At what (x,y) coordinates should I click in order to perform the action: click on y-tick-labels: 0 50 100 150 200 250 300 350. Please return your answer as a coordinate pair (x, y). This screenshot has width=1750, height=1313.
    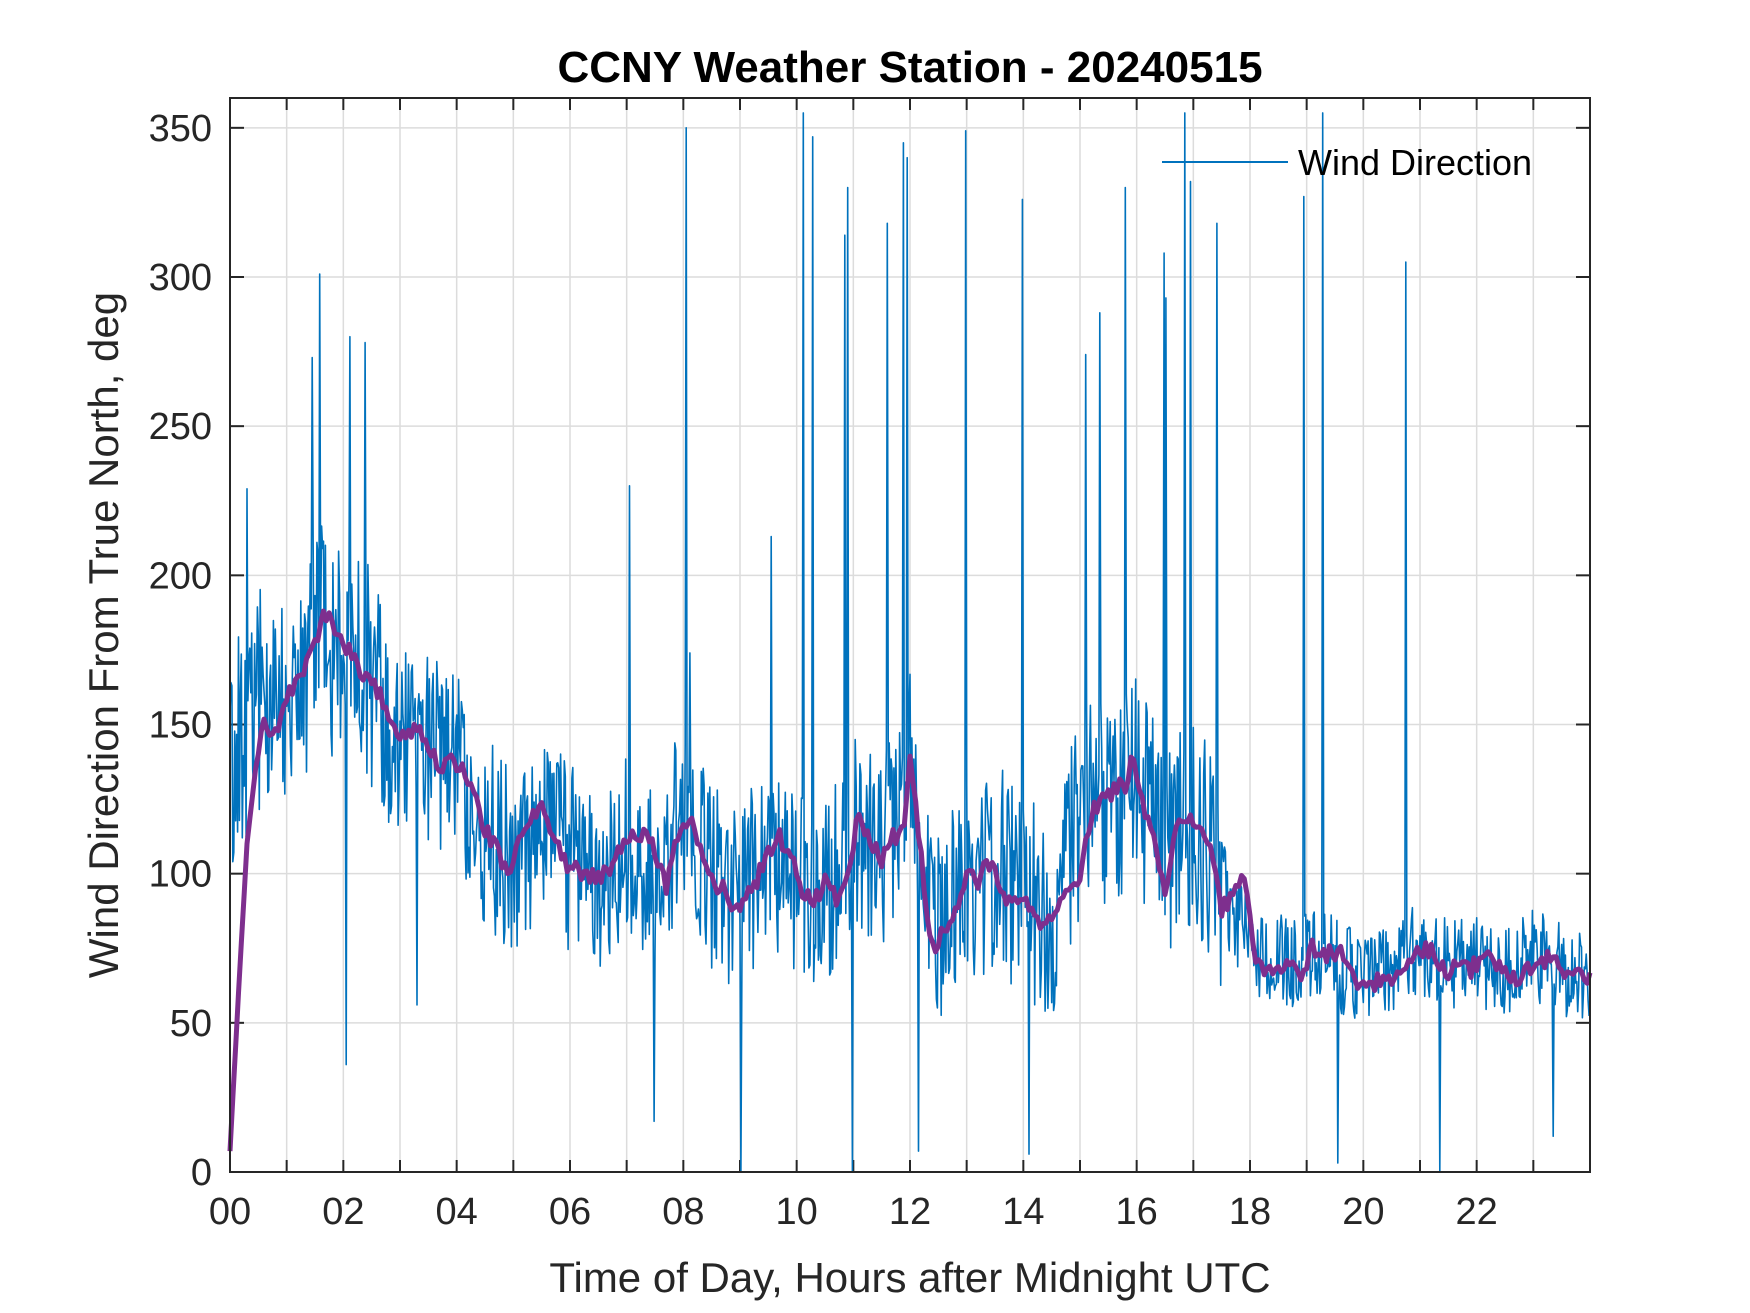
    Looking at the image, I should click on (180, 651).